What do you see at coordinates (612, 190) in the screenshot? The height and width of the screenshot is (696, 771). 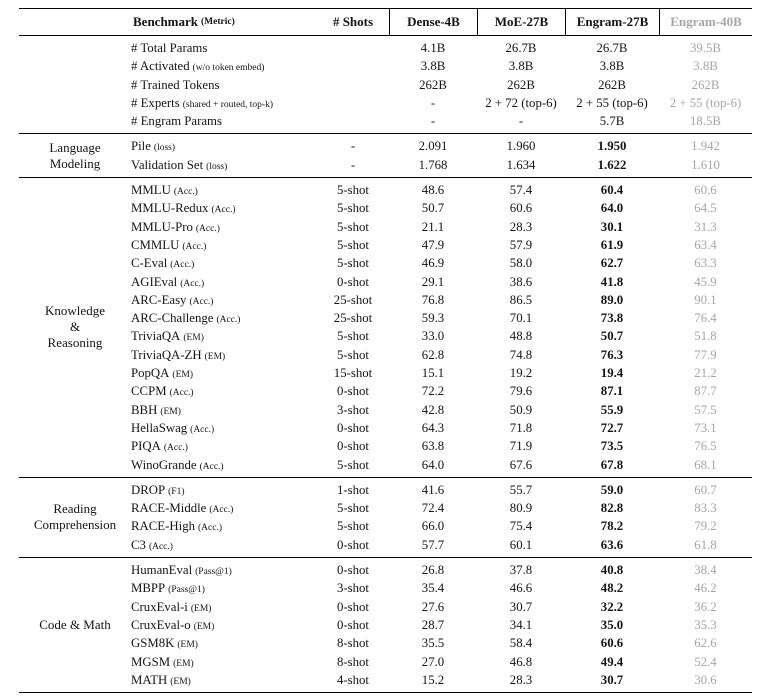 I see `score-value: 60.4` at bounding box center [612, 190].